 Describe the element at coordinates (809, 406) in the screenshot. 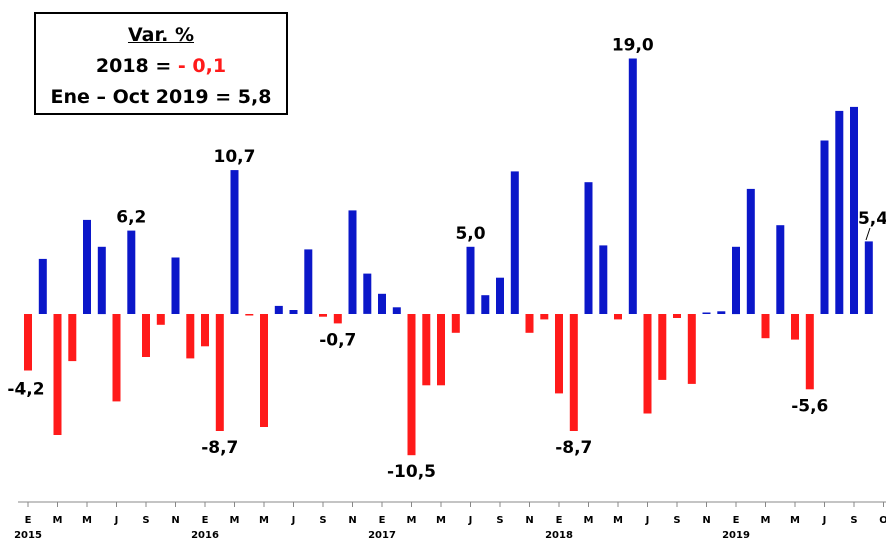

I see `data-label: -5,6` at that location.